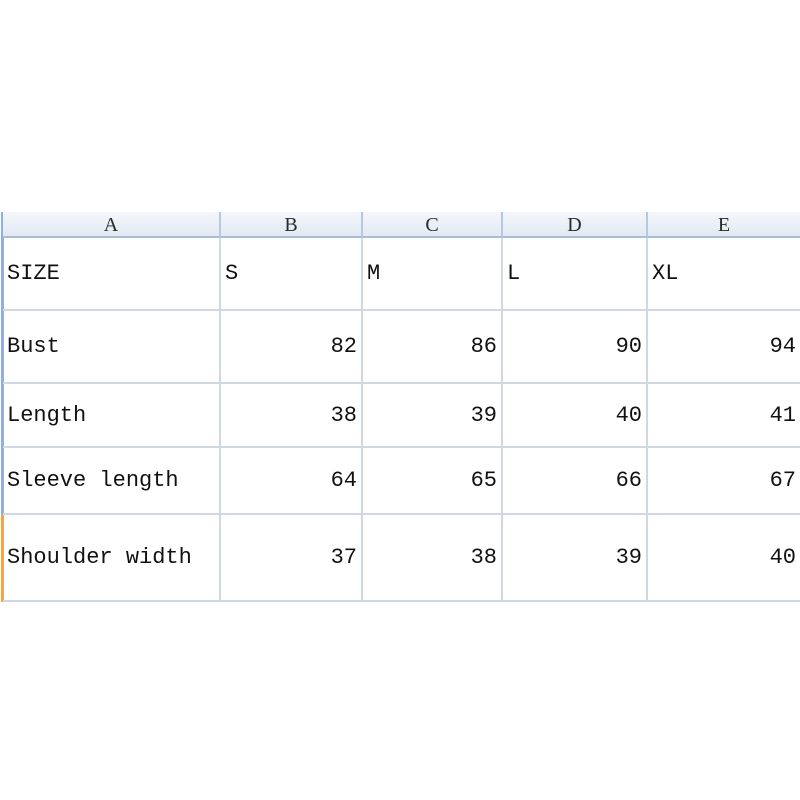 The width and height of the screenshot is (800, 800). Describe the element at coordinates (112, 558) in the screenshot. I see `row-label-cell: Shoulder width` at that location.